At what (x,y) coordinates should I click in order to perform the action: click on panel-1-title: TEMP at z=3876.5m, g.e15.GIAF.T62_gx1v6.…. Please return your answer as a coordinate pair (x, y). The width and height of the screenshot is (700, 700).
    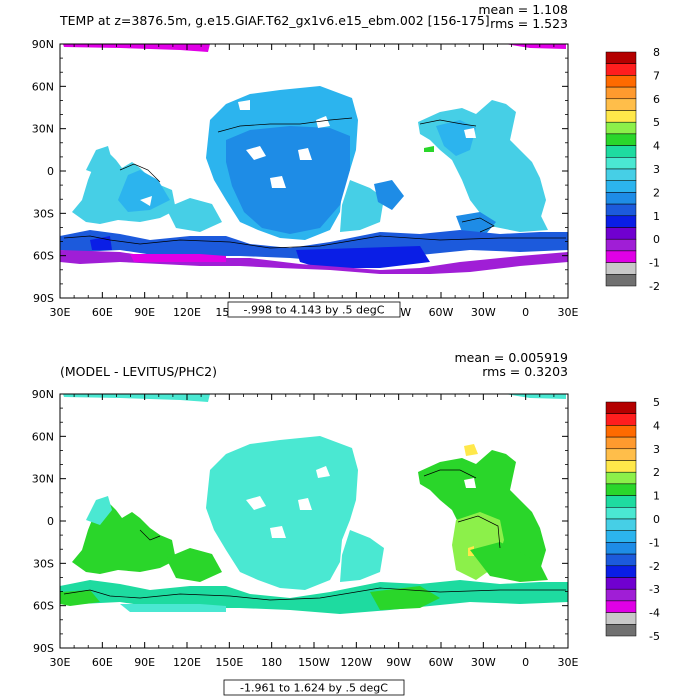
    Looking at the image, I should click on (274, 20).